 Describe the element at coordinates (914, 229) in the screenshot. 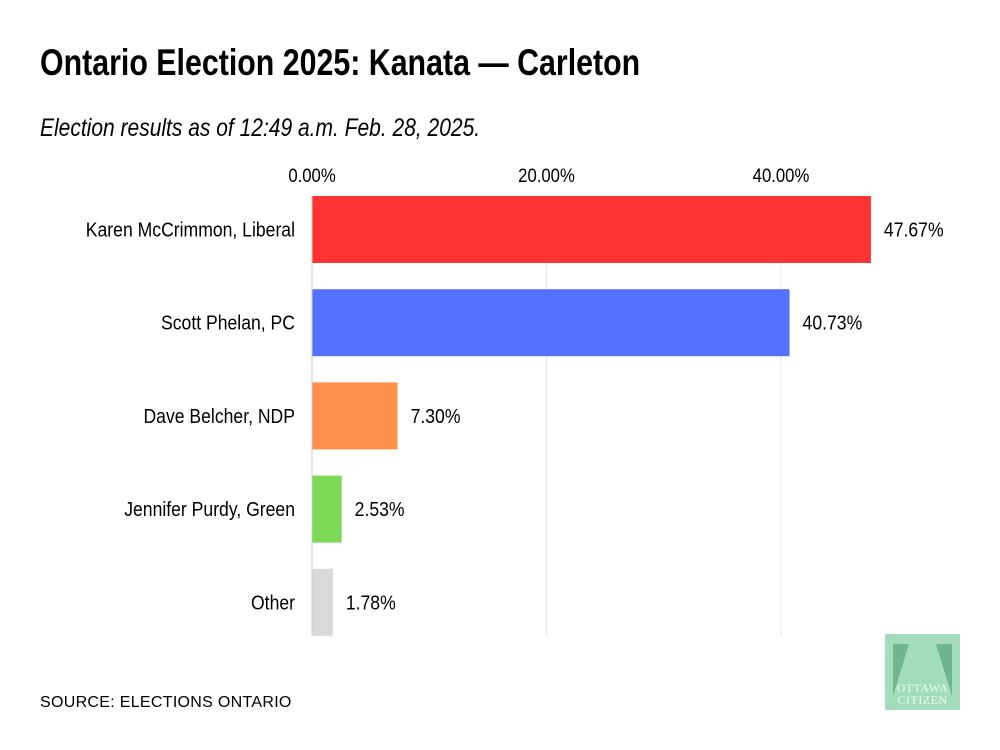

I see `data-label: 47.67%` at that location.